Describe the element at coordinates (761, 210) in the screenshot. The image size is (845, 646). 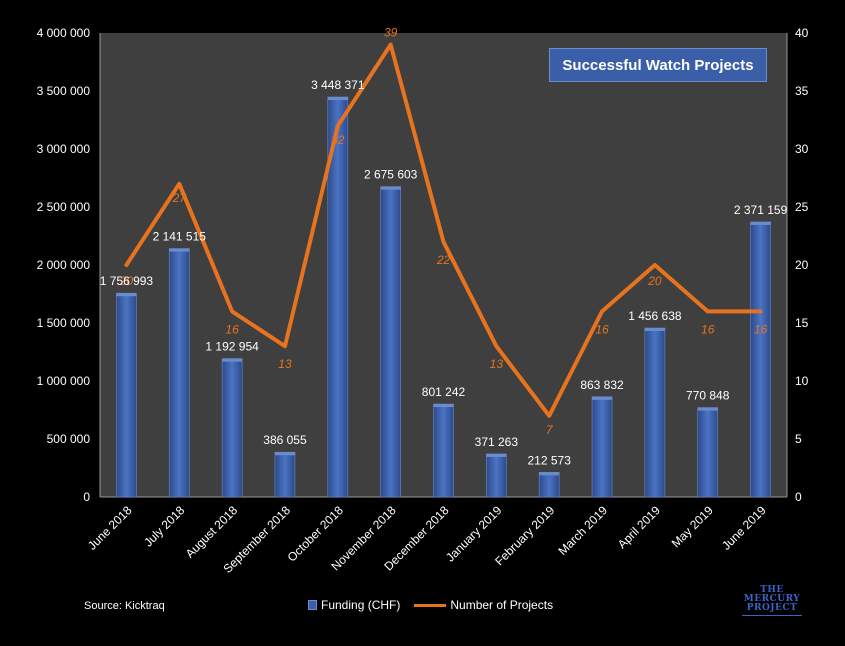
I see `funding-data-label: 2 371 159` at that location.